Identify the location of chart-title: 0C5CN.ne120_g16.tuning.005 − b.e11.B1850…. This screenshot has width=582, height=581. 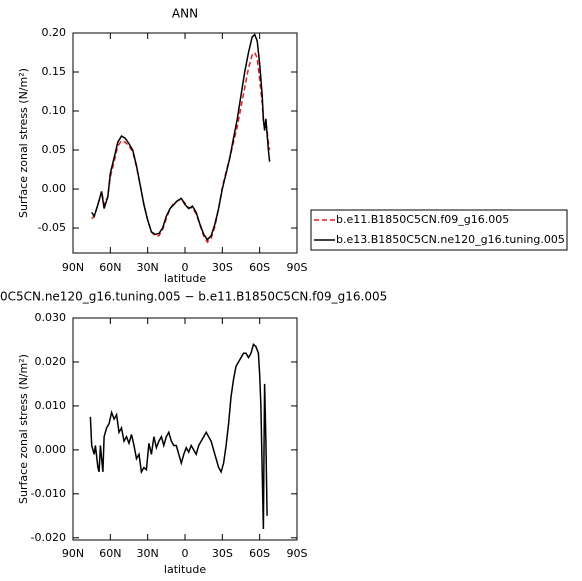
(193, 297).